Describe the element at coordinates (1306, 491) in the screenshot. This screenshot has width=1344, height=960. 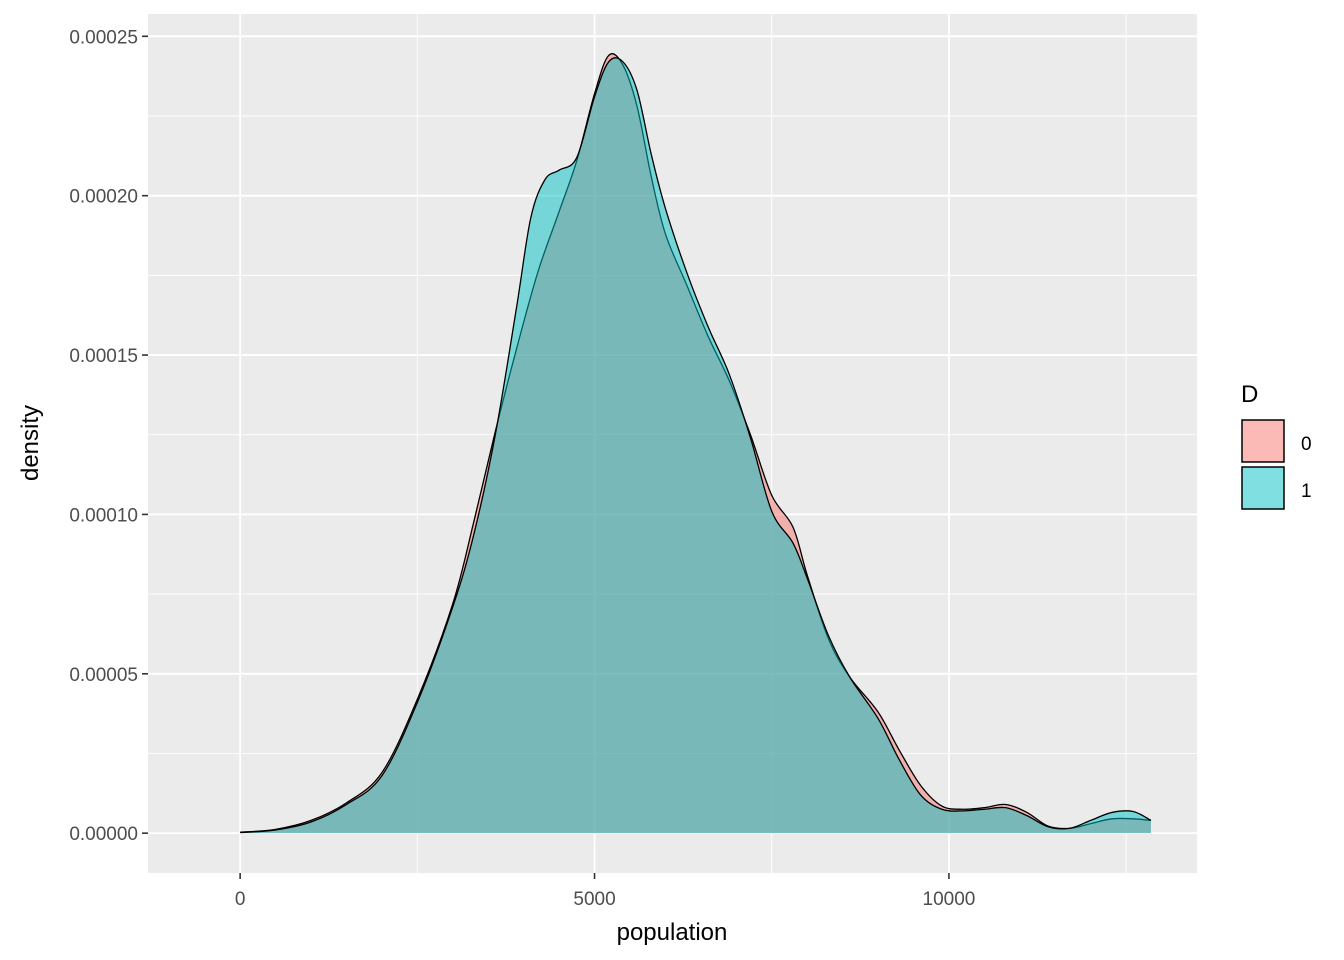
I see `legend-label-1: 1` at that location.